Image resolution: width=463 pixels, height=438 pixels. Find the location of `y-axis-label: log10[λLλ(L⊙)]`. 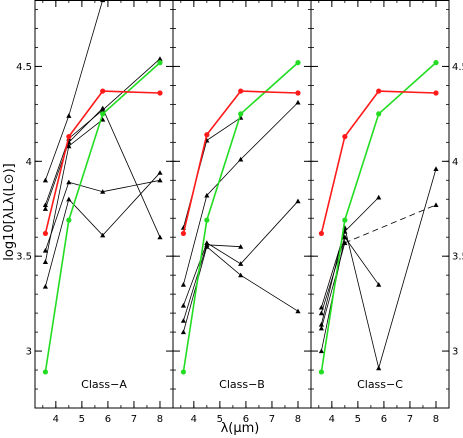

y-axis-label: log10[λLλ(L⊙)] is located at coordinates (9, 211).